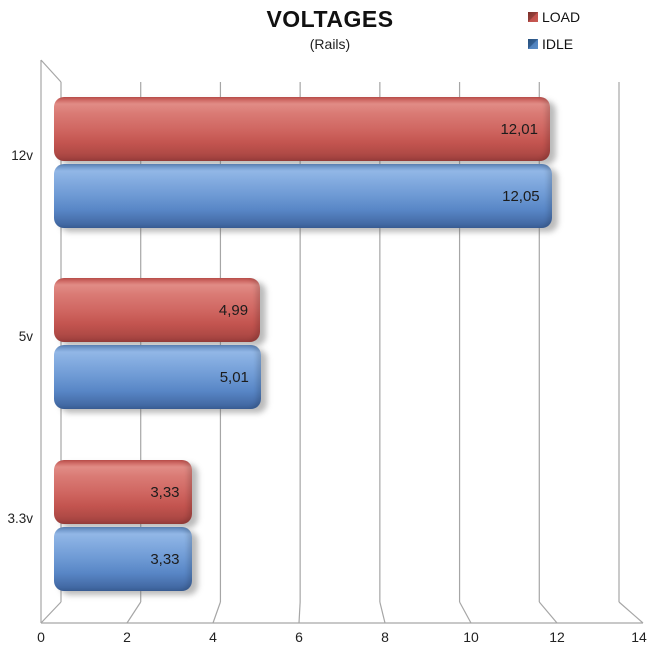 The image size is (650, 657). Describe the element at coordinates (533, 44) in the screenshot. I see `legend-marker-idle-icon` at that location.